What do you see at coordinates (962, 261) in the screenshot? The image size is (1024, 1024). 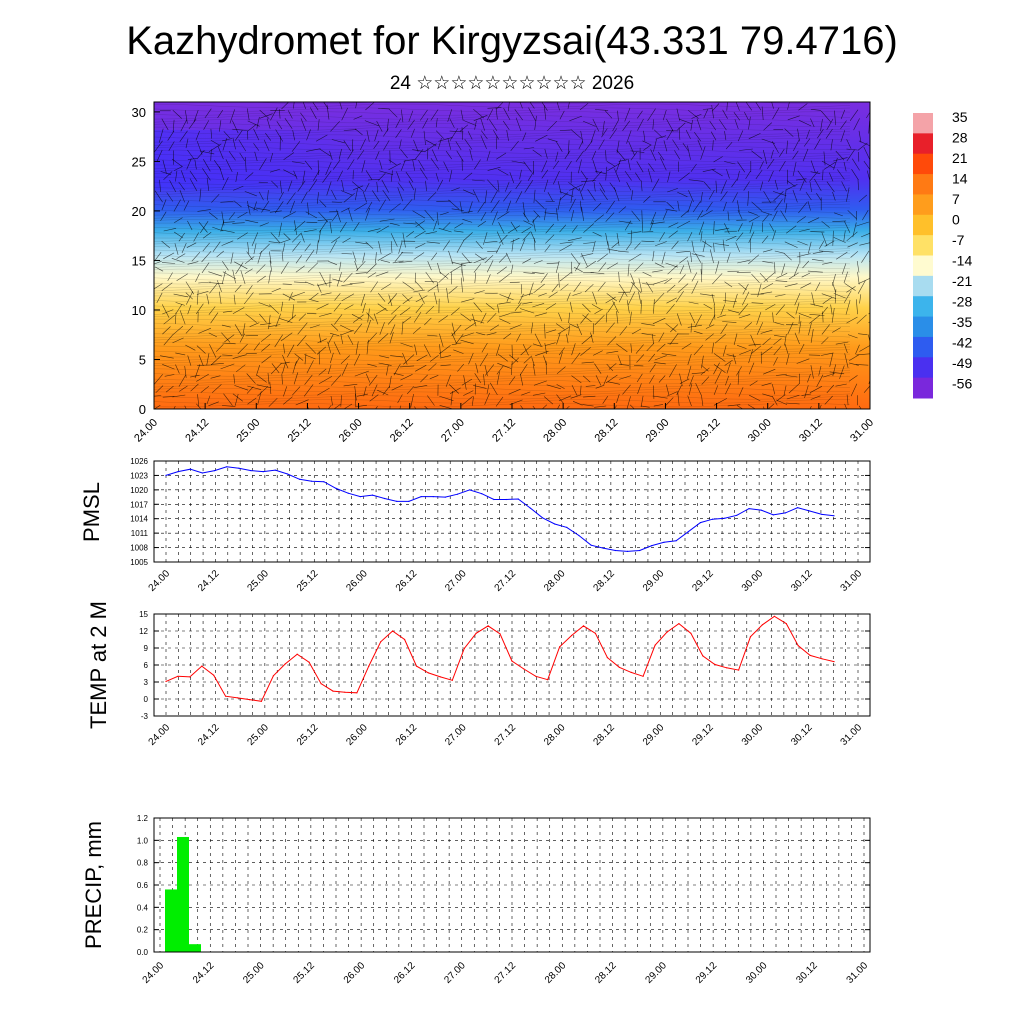 I see `colorbar-label: -14` at bounding box center [962, 261].